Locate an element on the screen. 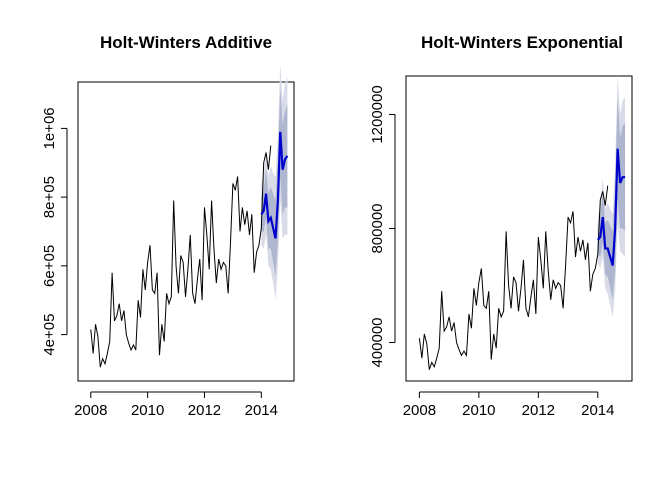 The width and height of the screenshot is (672, 480). y-tick-label: 4e+05 is located at coordinates (49, 335).